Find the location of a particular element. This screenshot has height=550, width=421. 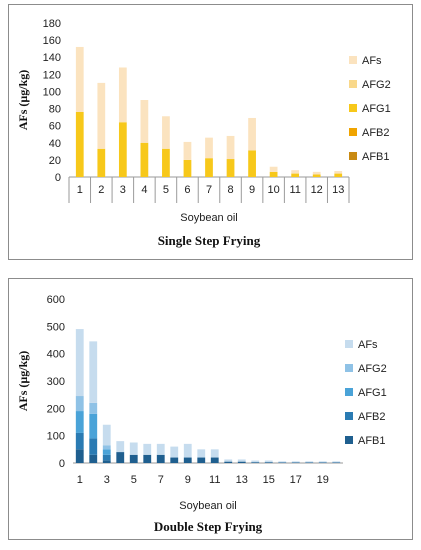

y-tick-label: 140 is located at coordinates (52, 58).